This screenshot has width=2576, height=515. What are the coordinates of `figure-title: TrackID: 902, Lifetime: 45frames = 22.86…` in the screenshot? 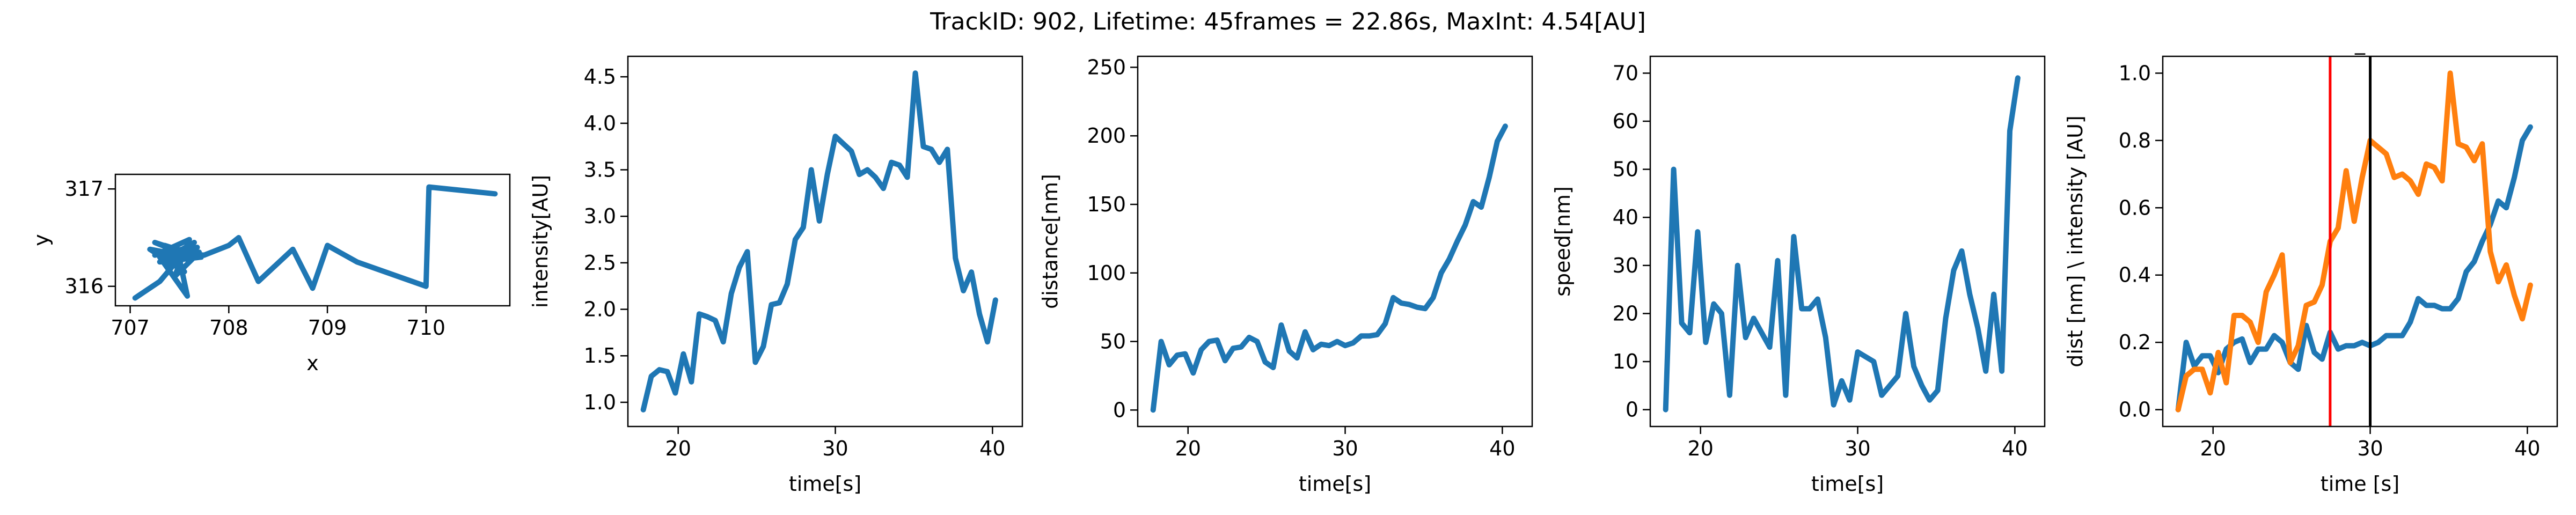 It's located at (1288, 22).